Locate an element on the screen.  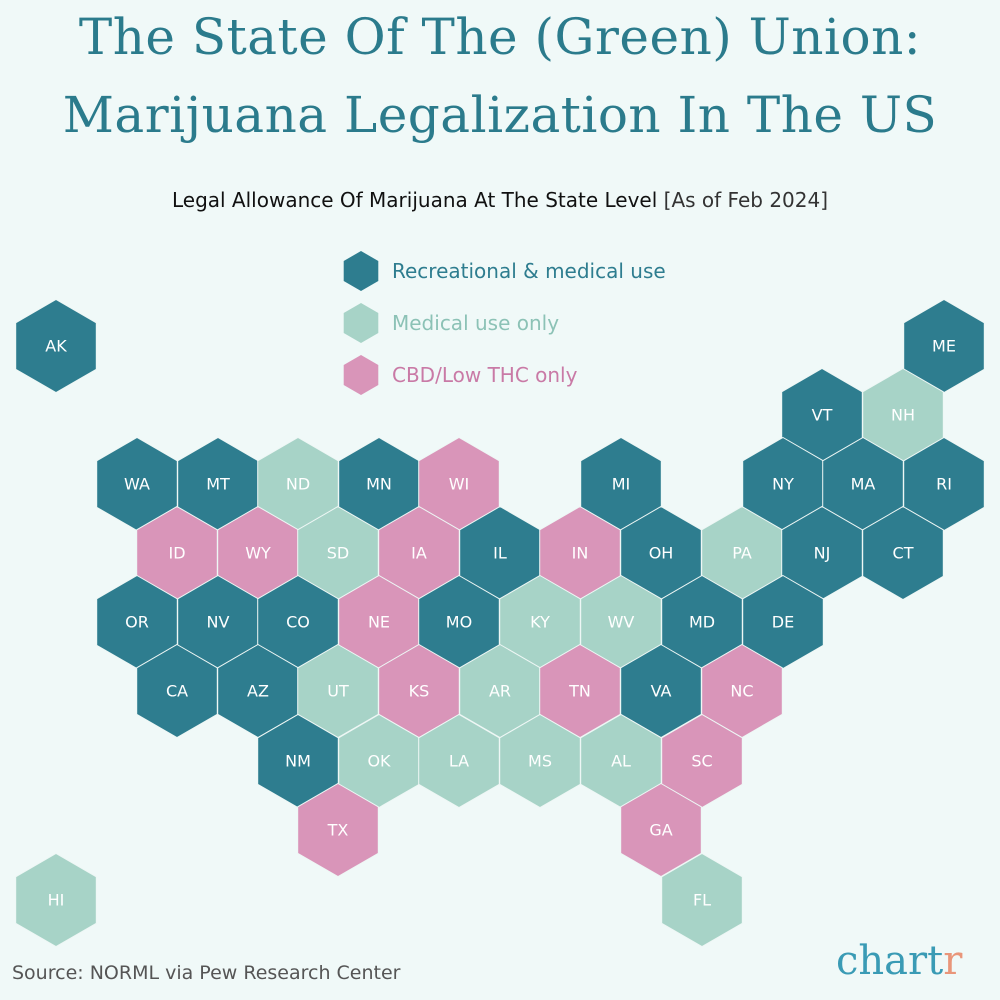
state-hex-va: VA is located at coordinates (661, 691).